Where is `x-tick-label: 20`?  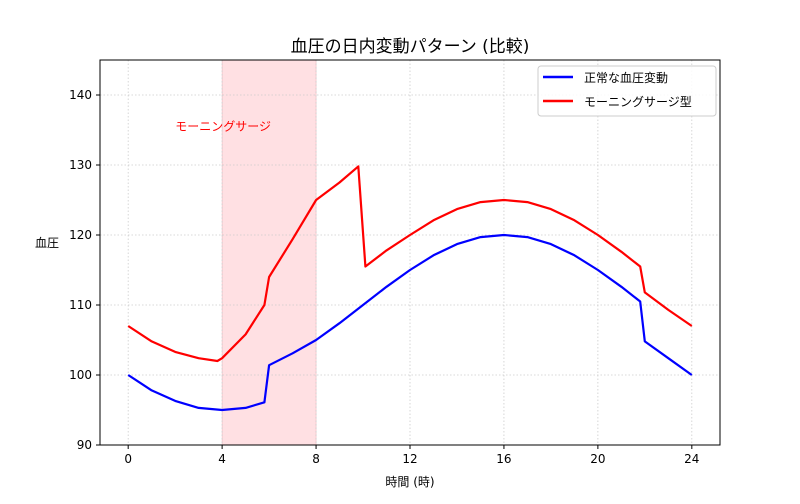 x-tick-label: 20 is located at coordinates (597, 459).